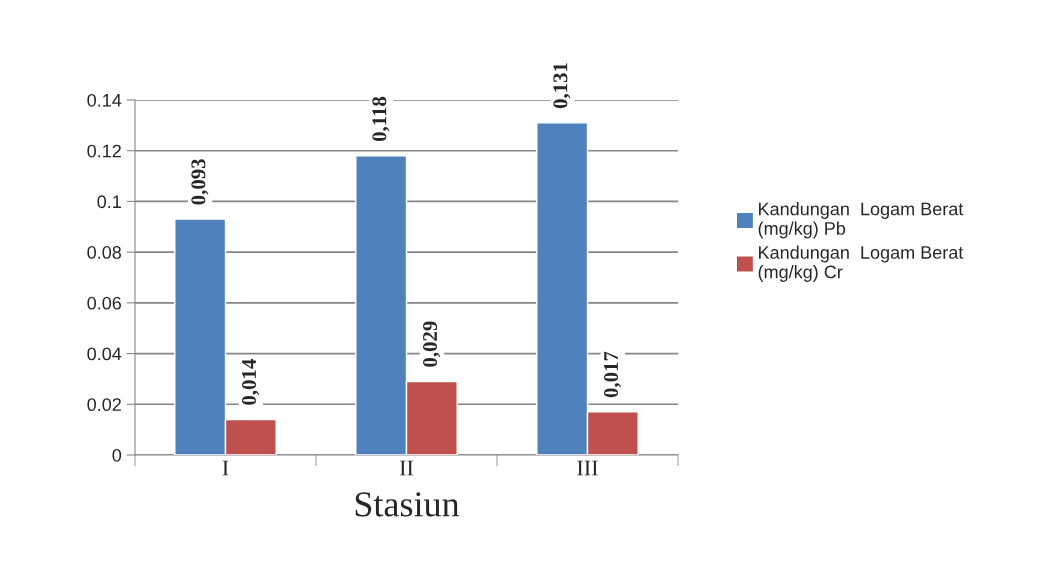  I want to click on y-tick-label: 0.04, so click(104, 354).